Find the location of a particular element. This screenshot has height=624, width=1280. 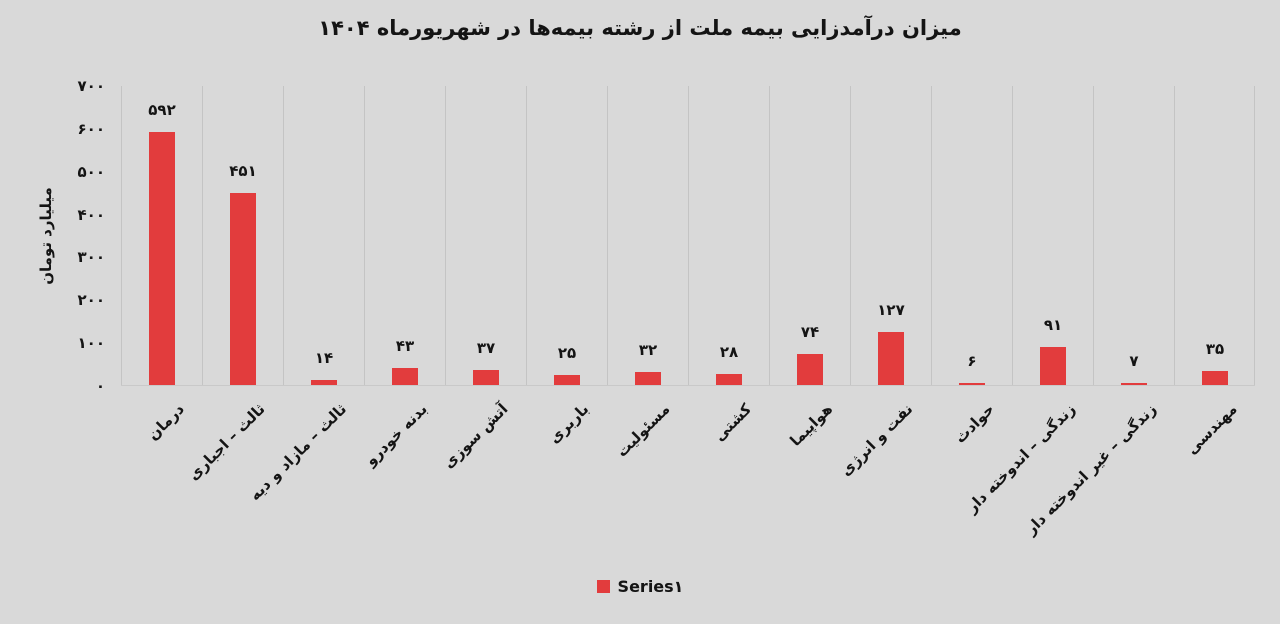

bar-value-label: ۷ is located at coordinates (1134, 361).